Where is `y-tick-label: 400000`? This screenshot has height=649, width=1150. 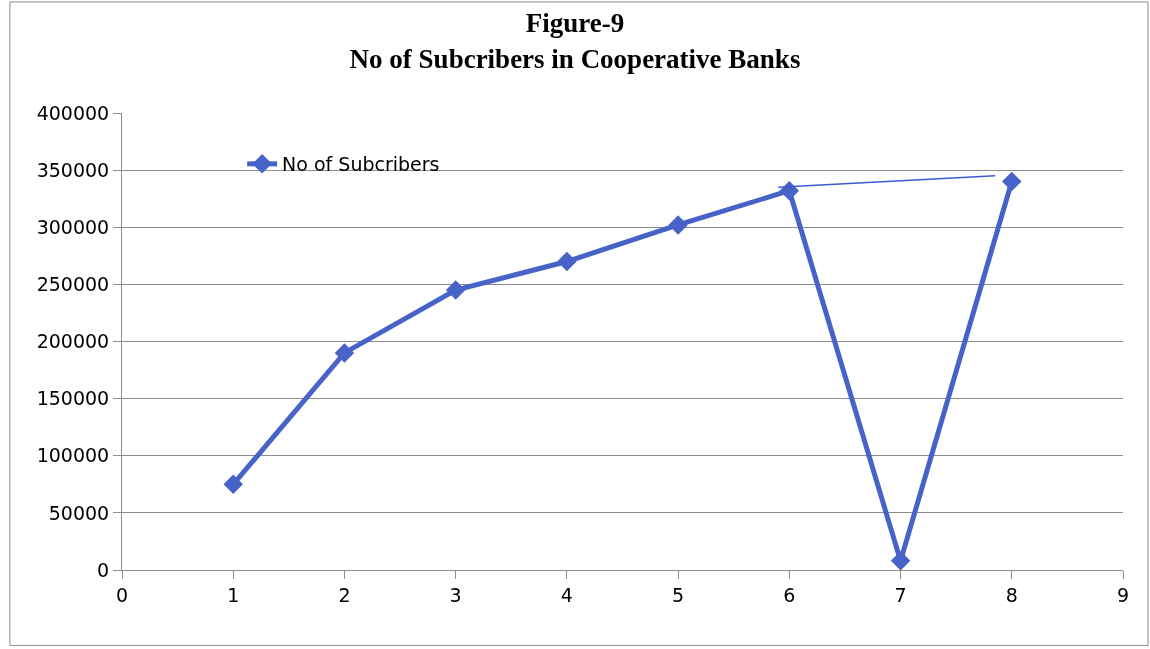
y-tick-label: 400000 is located at coordinates (73, 112).